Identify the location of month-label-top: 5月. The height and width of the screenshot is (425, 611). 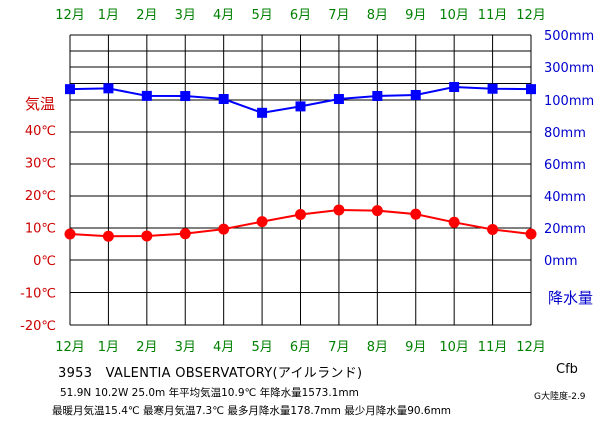
(261, 15).